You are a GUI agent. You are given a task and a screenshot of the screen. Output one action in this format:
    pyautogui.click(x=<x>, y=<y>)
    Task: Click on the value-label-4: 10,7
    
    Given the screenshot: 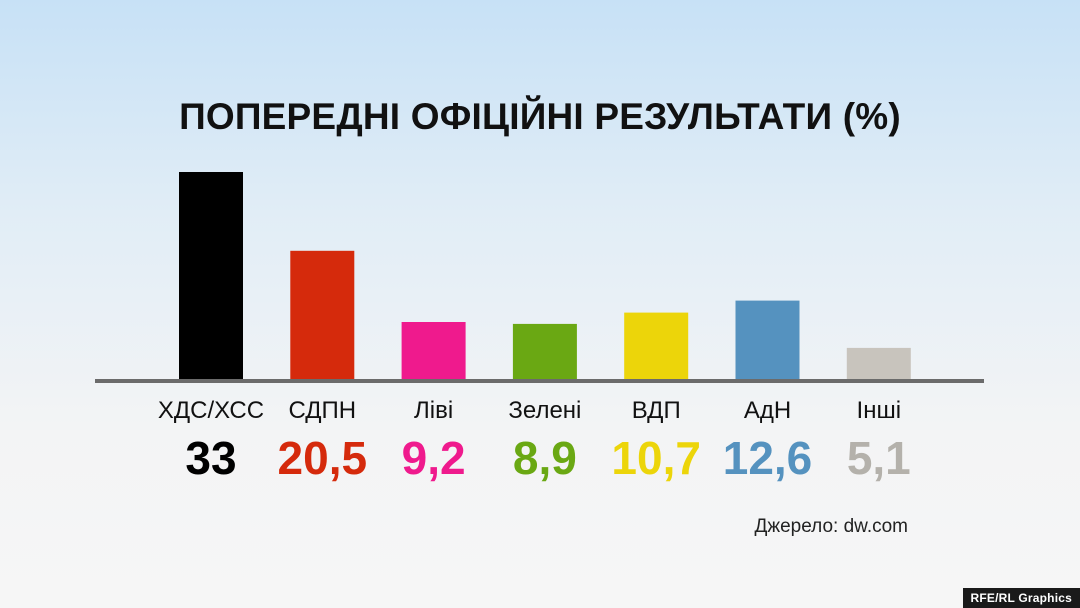 What is the action you would take?
    pyautogui.click(x=656, y=458)
    